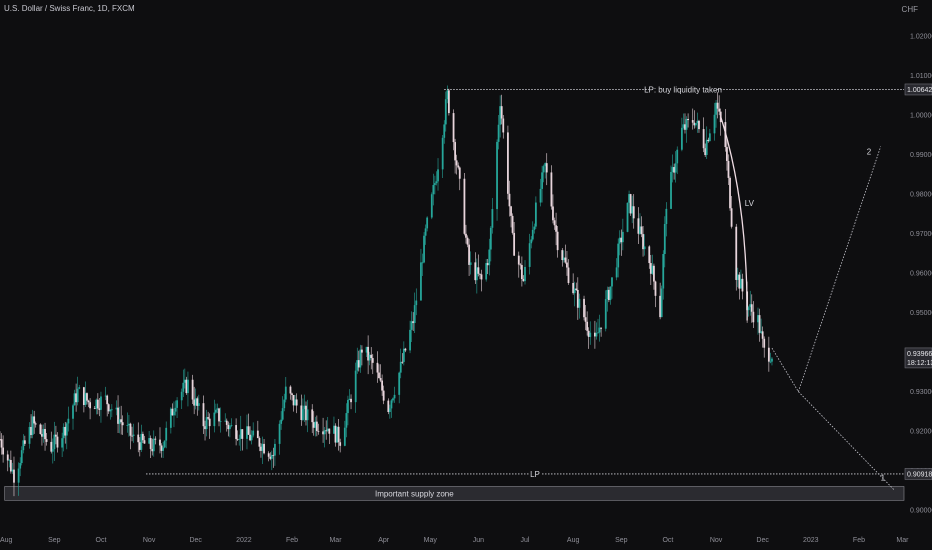  What do you see at coordinates (244, 540) in the screenshot?
I see `x-tick-label: 2022` at bounding box center [244, 540].